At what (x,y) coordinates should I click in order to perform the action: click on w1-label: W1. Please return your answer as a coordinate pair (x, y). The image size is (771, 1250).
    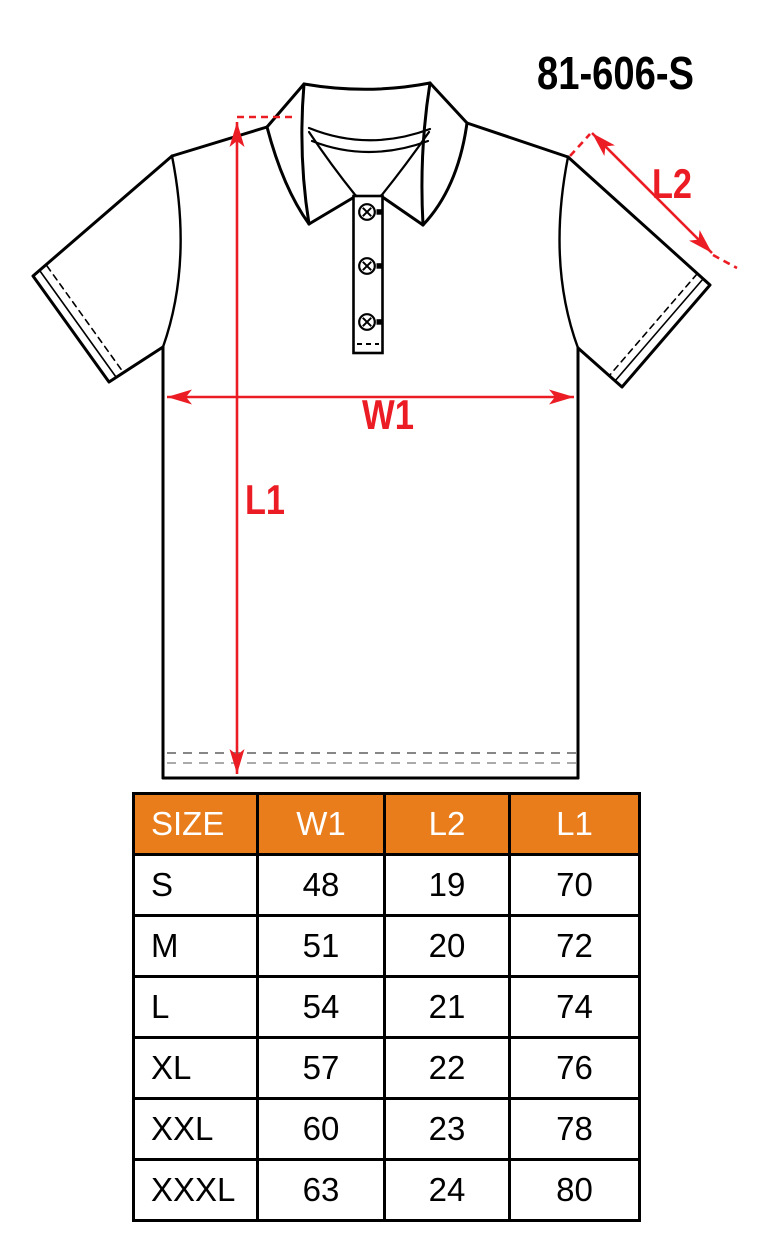
    Looking at the image, I should click on (388, 414).